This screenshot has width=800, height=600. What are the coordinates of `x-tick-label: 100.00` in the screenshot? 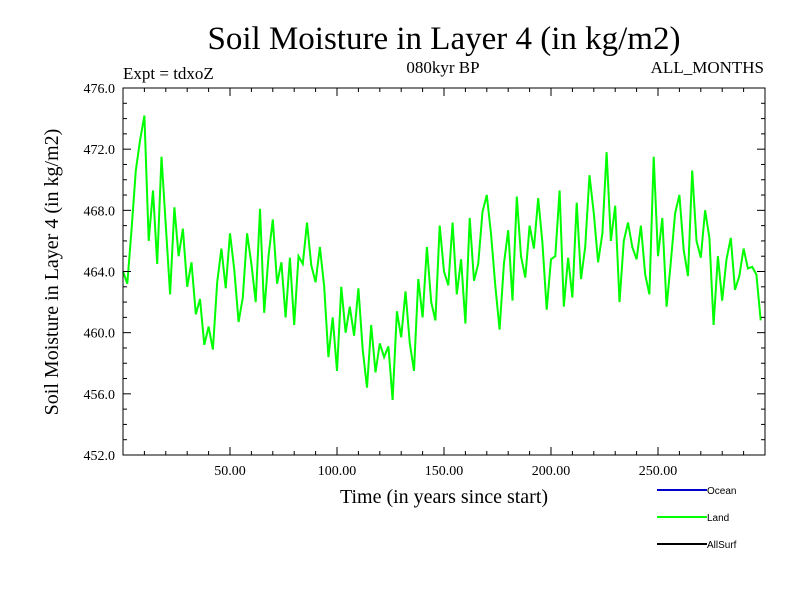 It's located at (337, 471).